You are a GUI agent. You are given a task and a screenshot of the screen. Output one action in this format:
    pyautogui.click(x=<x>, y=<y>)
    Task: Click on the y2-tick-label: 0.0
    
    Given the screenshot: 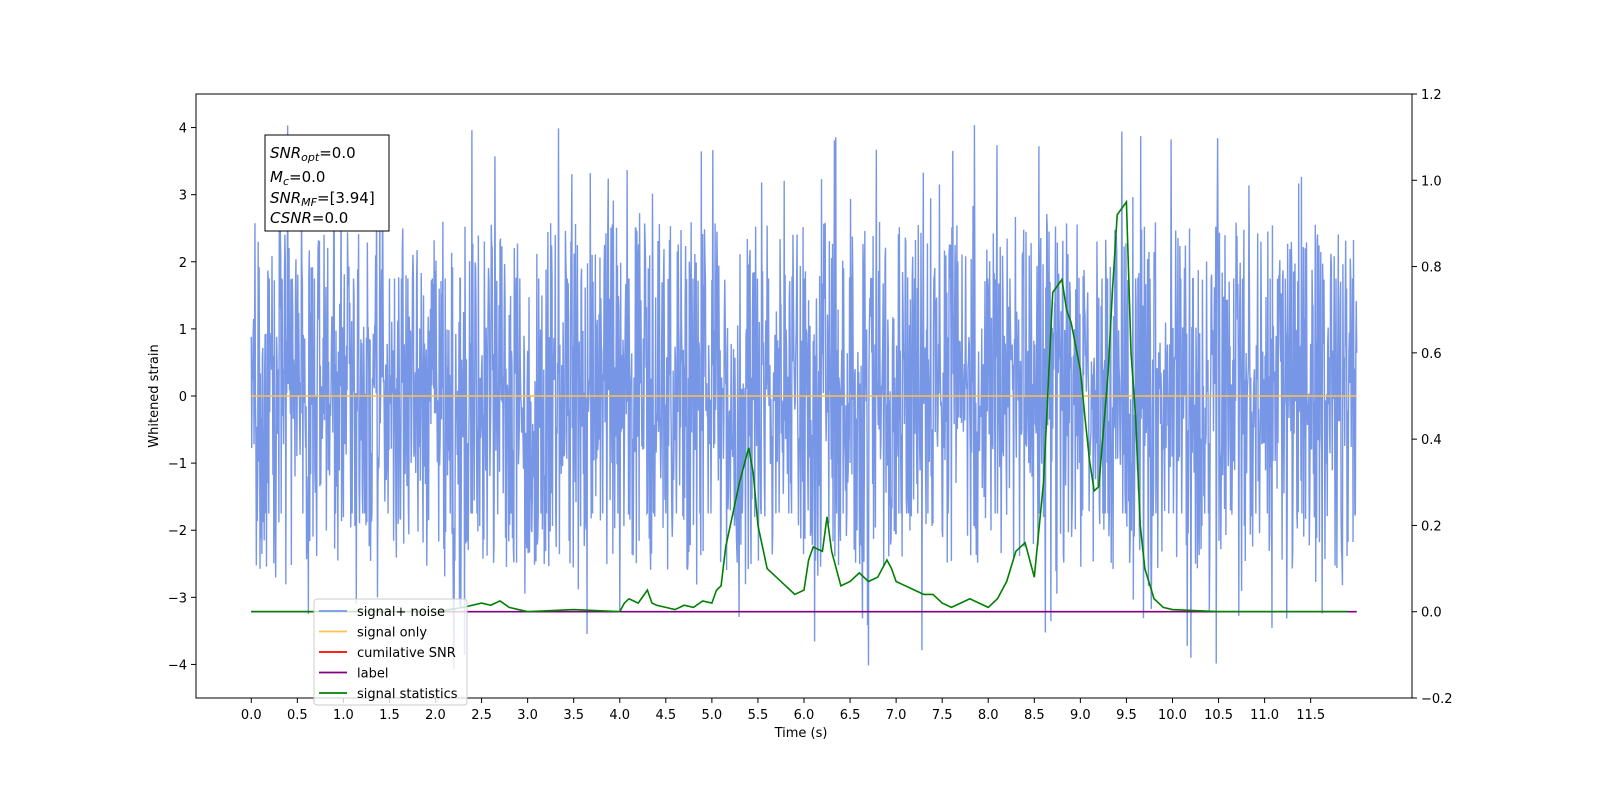 What is the action you would take?
    pyautogui.click(x=1431, y=613)
    